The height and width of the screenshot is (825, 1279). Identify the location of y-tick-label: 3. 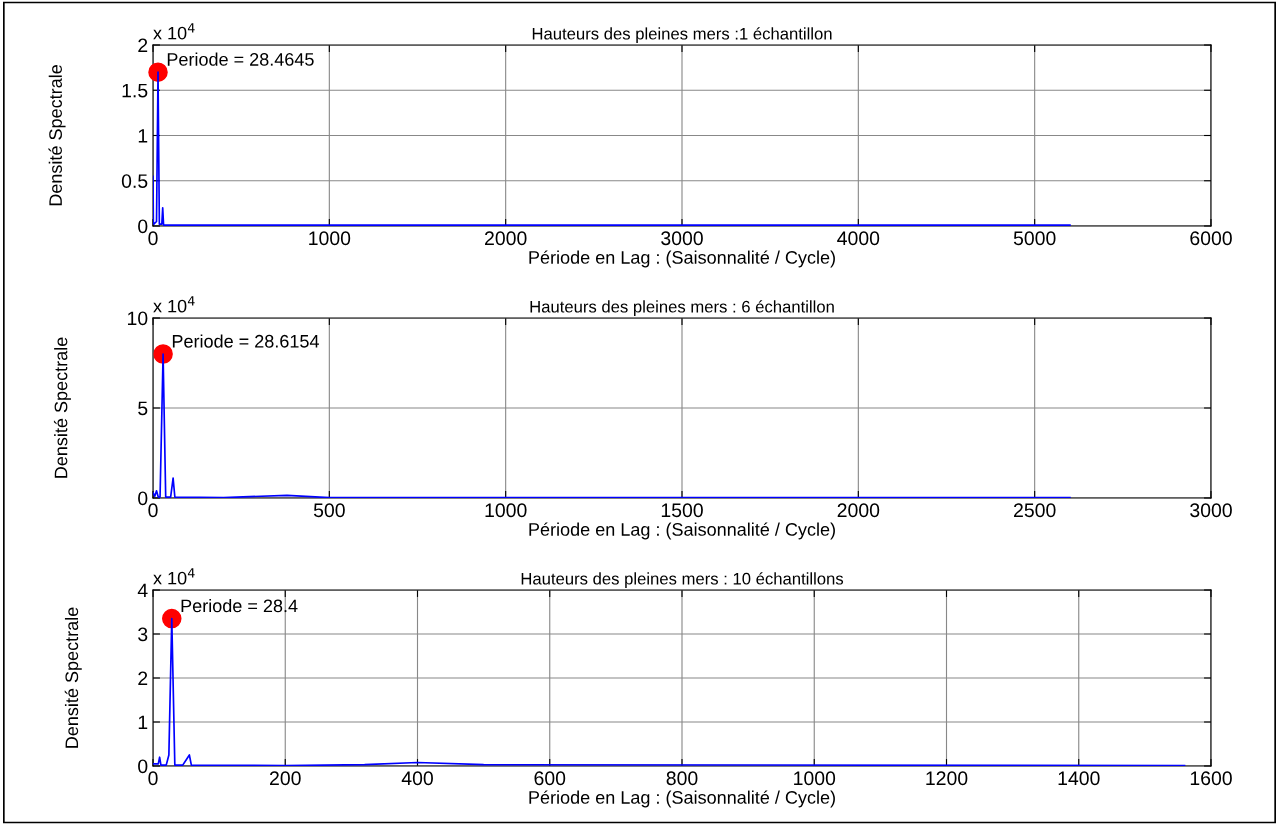
(143, 634).